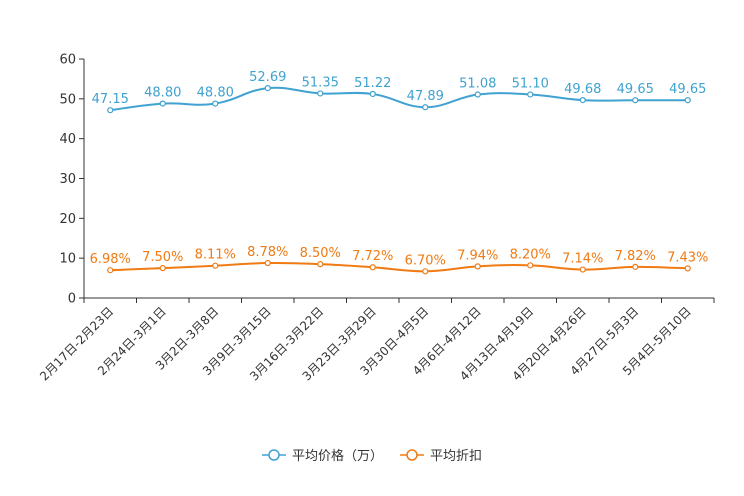  What do you see at coordinates (67, 259) in the screenshot?
I see `y-tick-label: 10` at bounding box center [67, 259].